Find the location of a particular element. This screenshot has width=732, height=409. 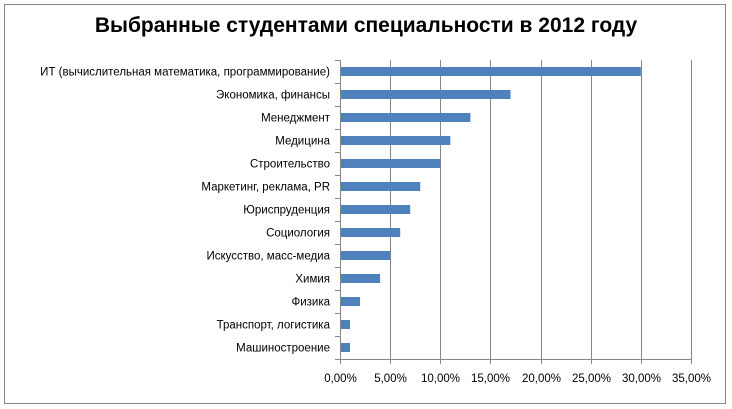

x-tick-label: 0,00% is located at coordinates (340, 379).